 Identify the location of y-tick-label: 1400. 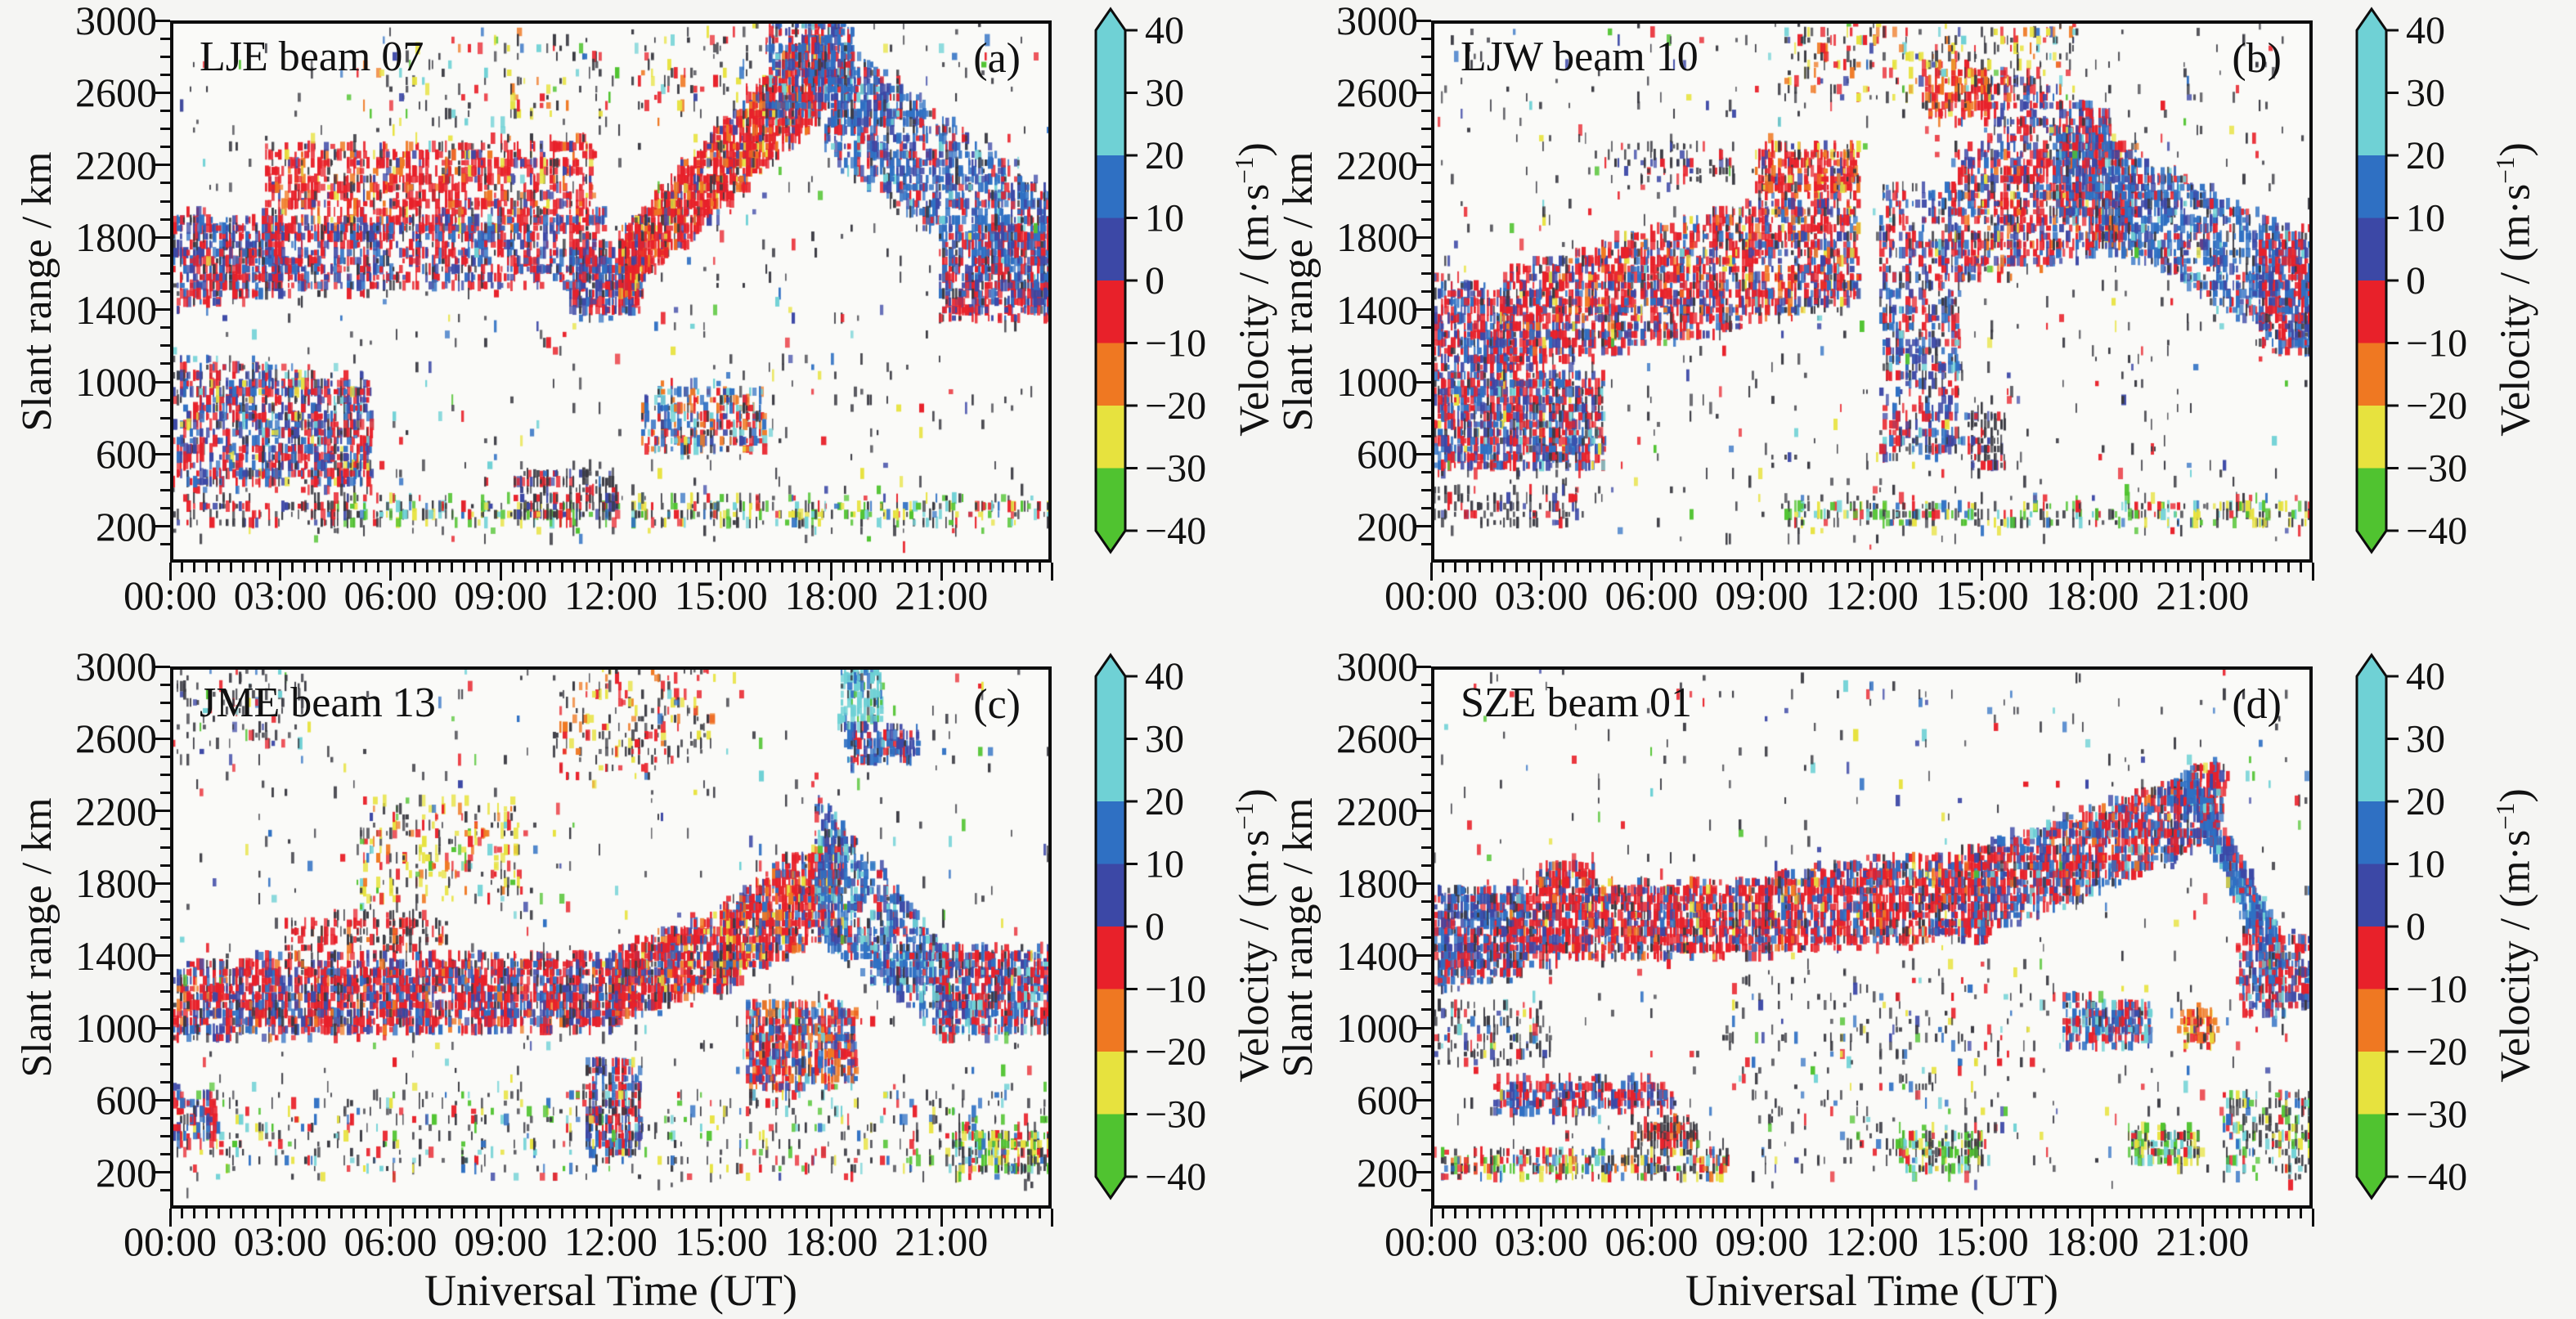
(1377, 309).